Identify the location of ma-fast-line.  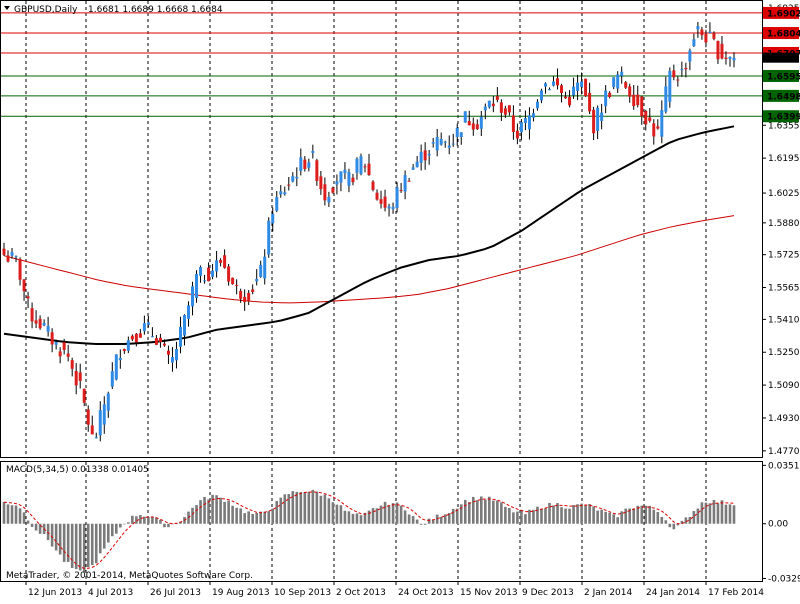
(369, 259).